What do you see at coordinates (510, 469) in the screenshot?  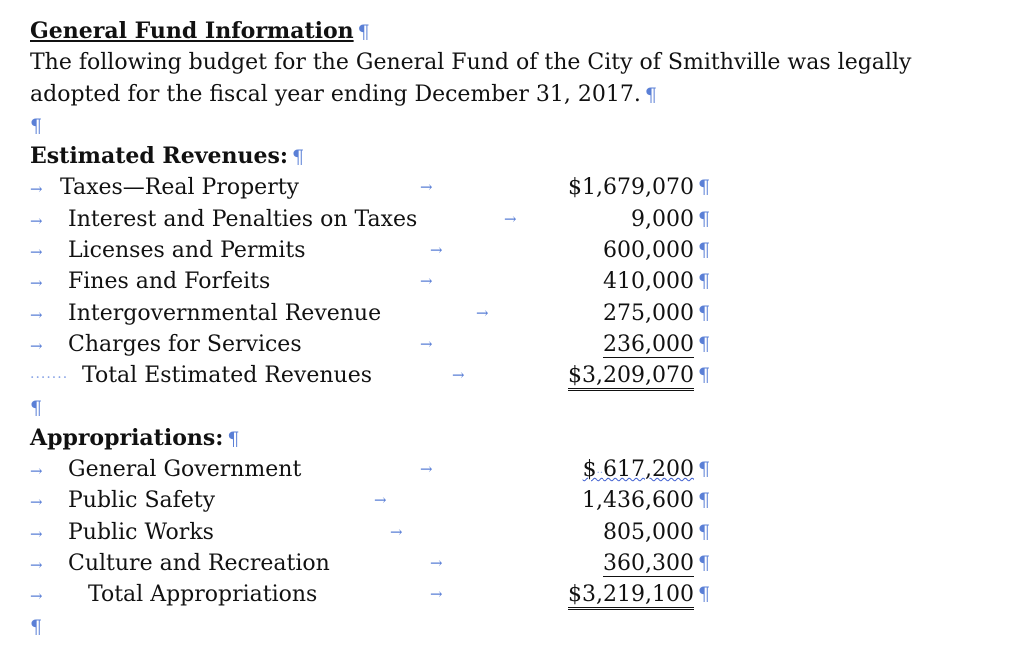 I see `appropriation-row: → General Government → $··617,200 ¶` at bounding box center [510, 469].